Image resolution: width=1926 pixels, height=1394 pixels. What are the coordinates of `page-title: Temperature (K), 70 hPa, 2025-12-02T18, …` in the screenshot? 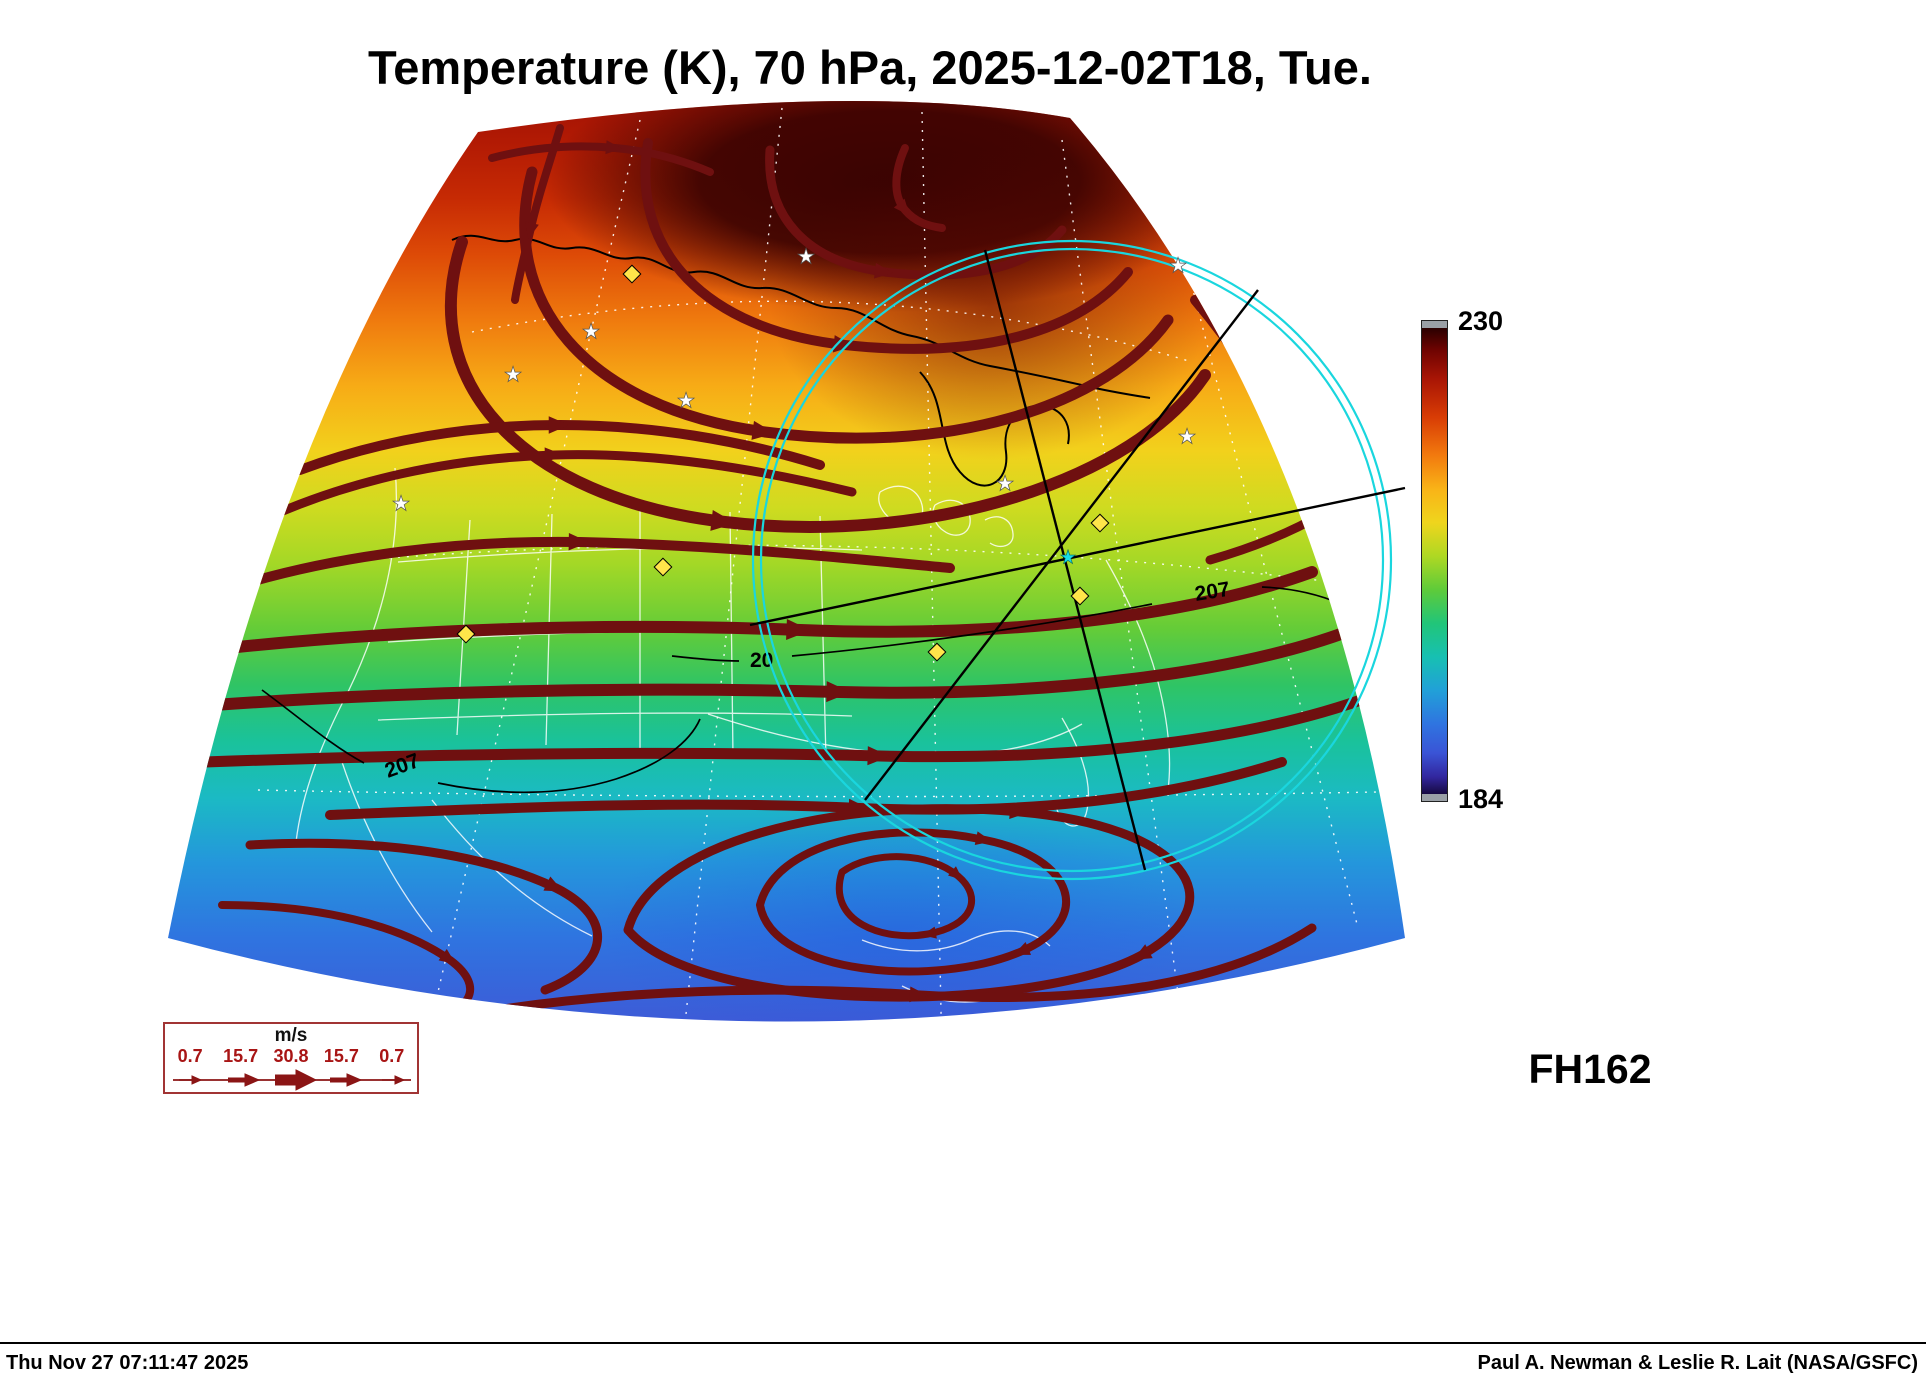 It's located at (870, 67).